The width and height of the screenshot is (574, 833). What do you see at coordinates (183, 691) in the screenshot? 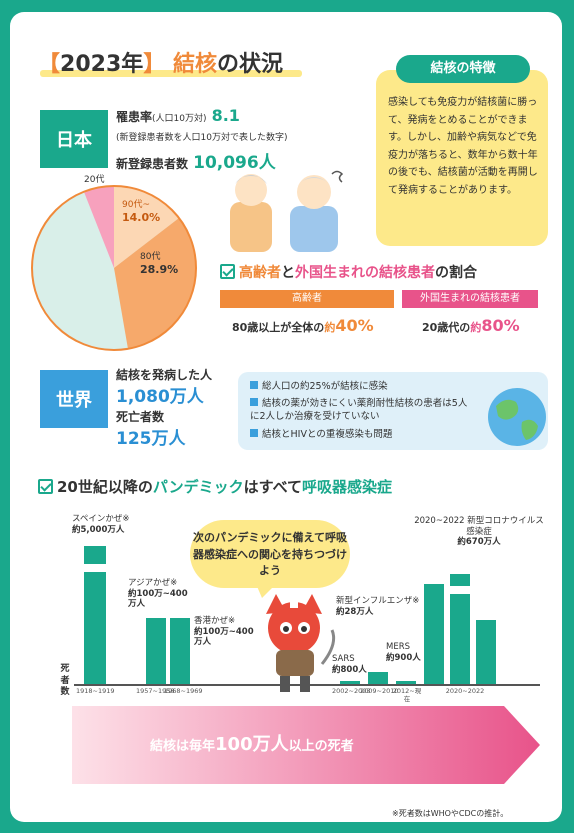
I see `year-hong-kong-flu: 1968~1969` at bounding box center [183, 691].